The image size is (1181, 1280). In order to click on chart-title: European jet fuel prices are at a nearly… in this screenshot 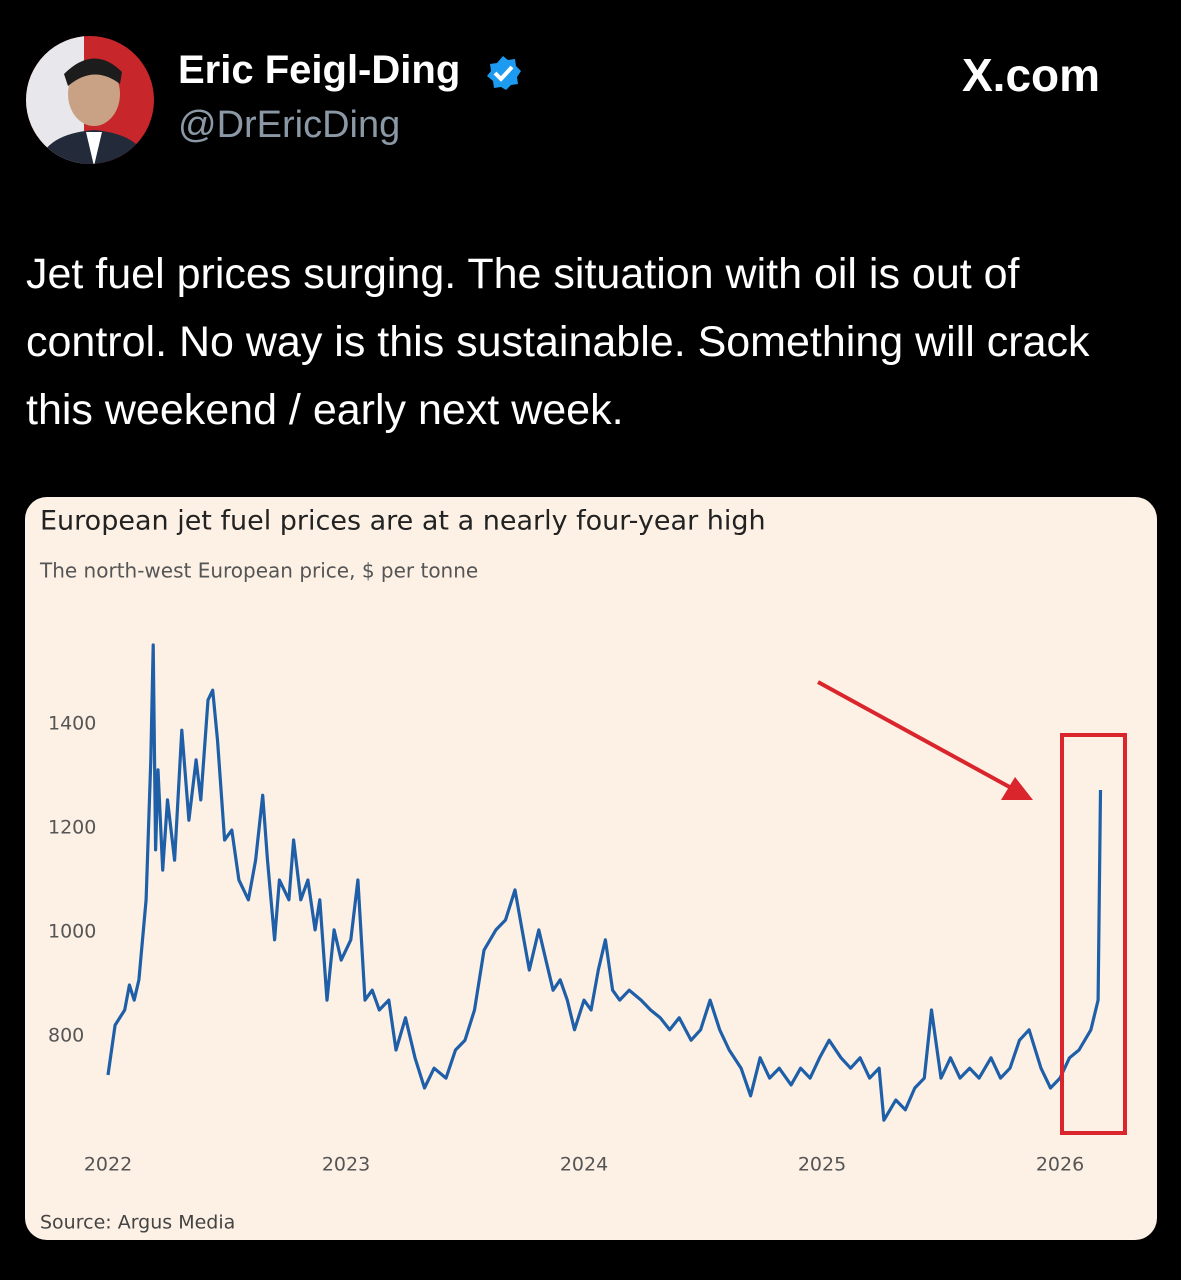, I will do `click(403, 521)`.